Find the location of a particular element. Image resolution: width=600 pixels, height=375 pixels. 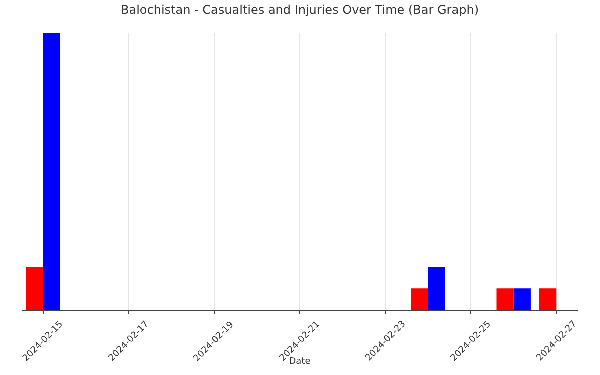

chart-title: Balochistan - Casualties and Injuries Over Time (Bar Graph) is located at coordinates (300, 10).